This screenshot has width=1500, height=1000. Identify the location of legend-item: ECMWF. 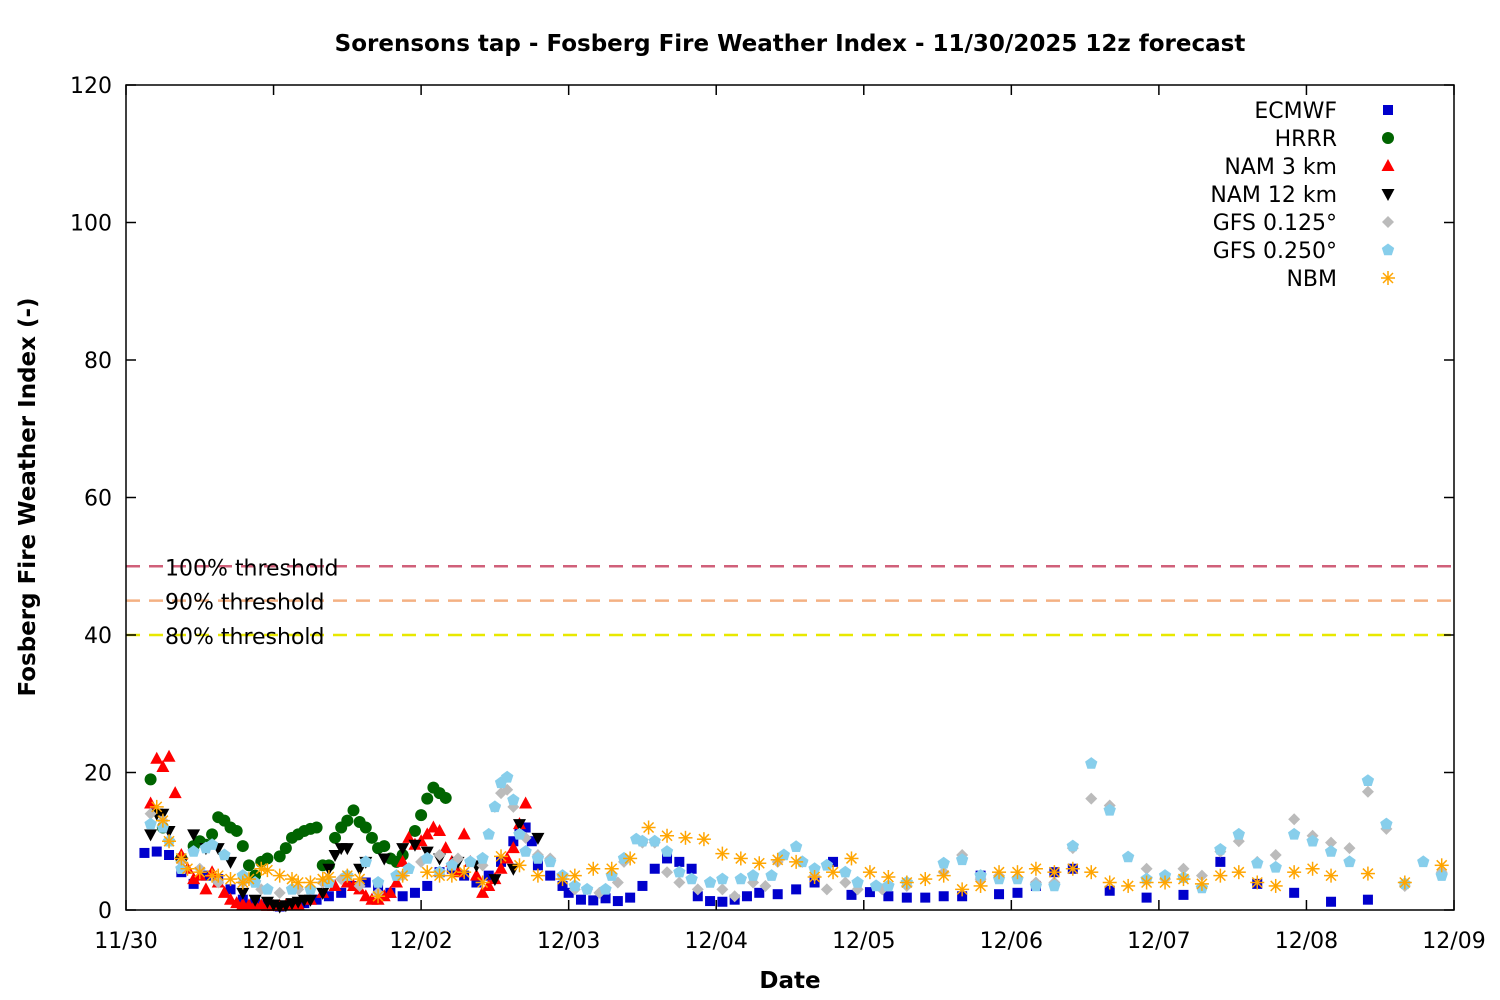
(1323, 111).